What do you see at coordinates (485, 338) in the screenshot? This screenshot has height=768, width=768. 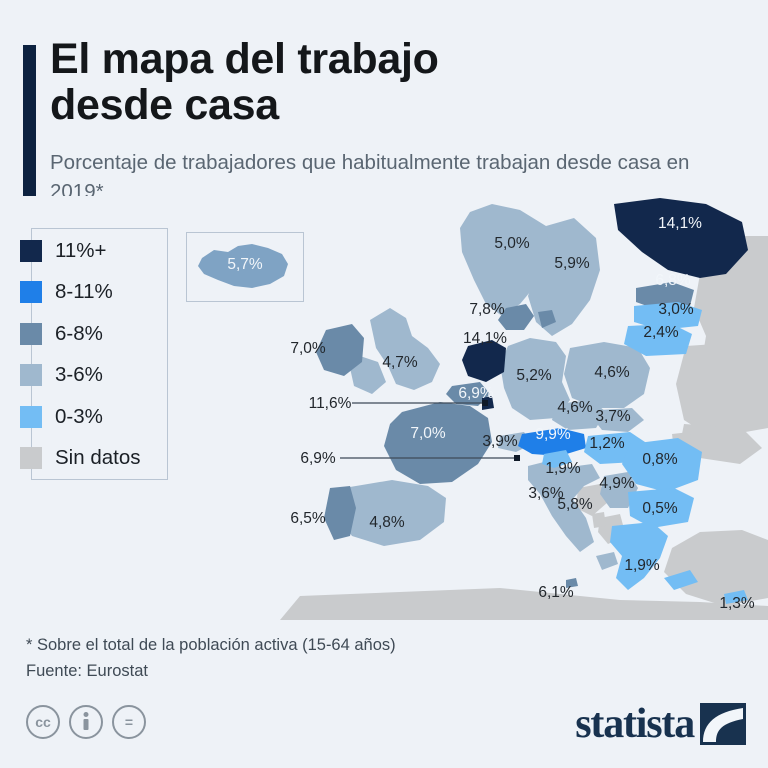 I see `map-label-paisesbajos: 14,1%` at bounding box center [485, 338].